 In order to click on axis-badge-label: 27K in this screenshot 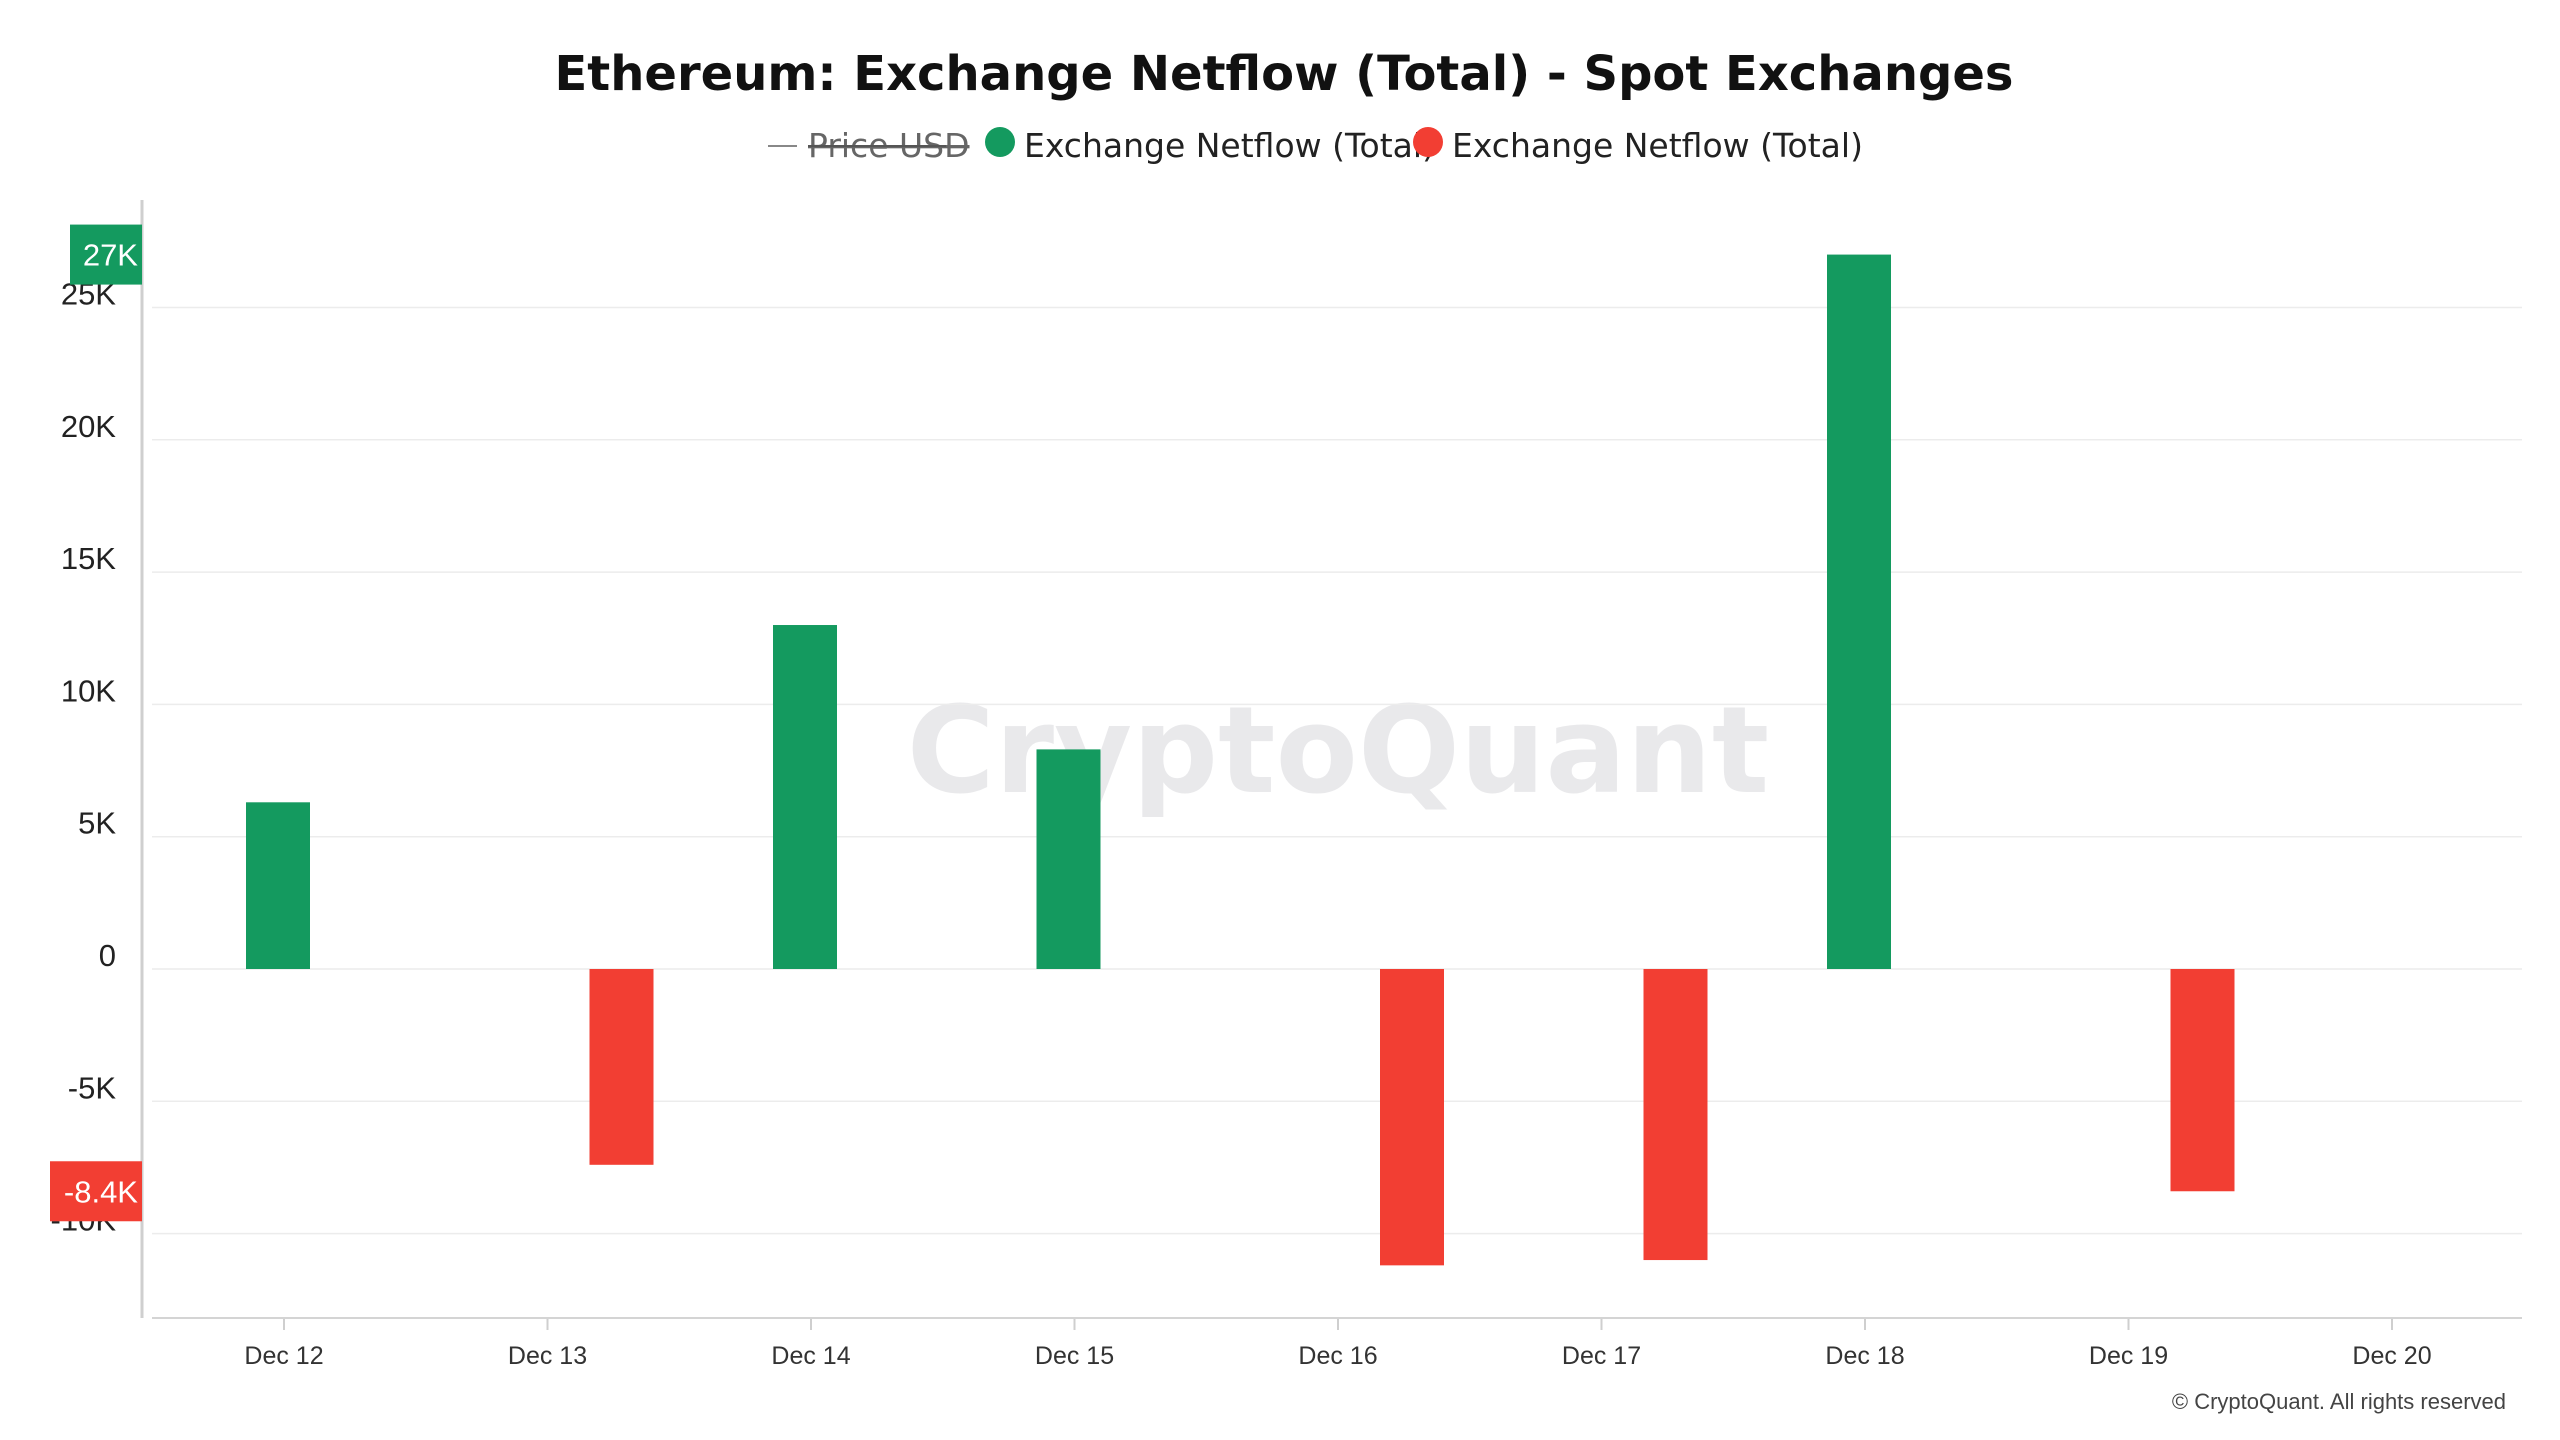, I will do `click(110, 255)`.